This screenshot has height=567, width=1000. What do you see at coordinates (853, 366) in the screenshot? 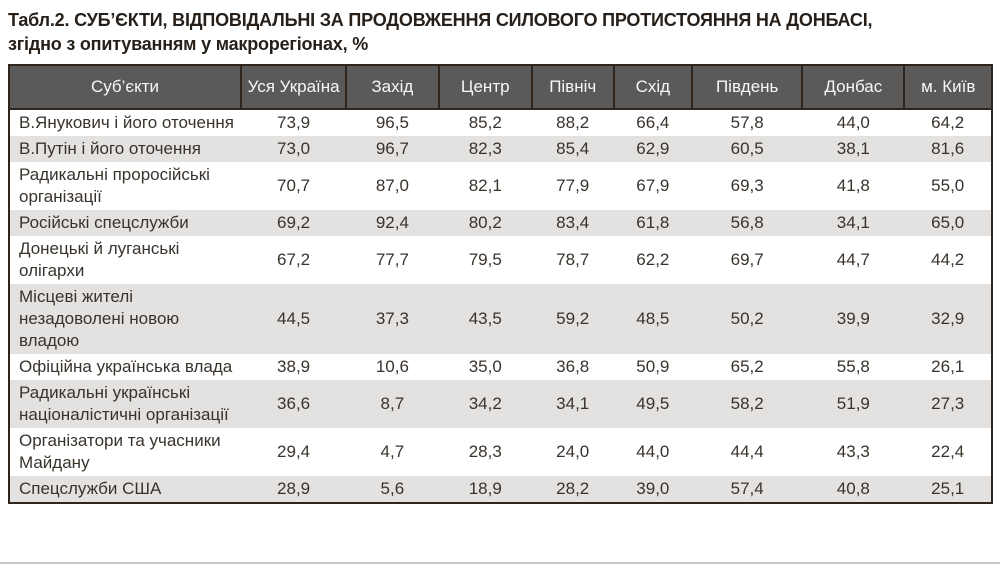
I see `value-cell: 55,8` at bounding box center [853, 366].